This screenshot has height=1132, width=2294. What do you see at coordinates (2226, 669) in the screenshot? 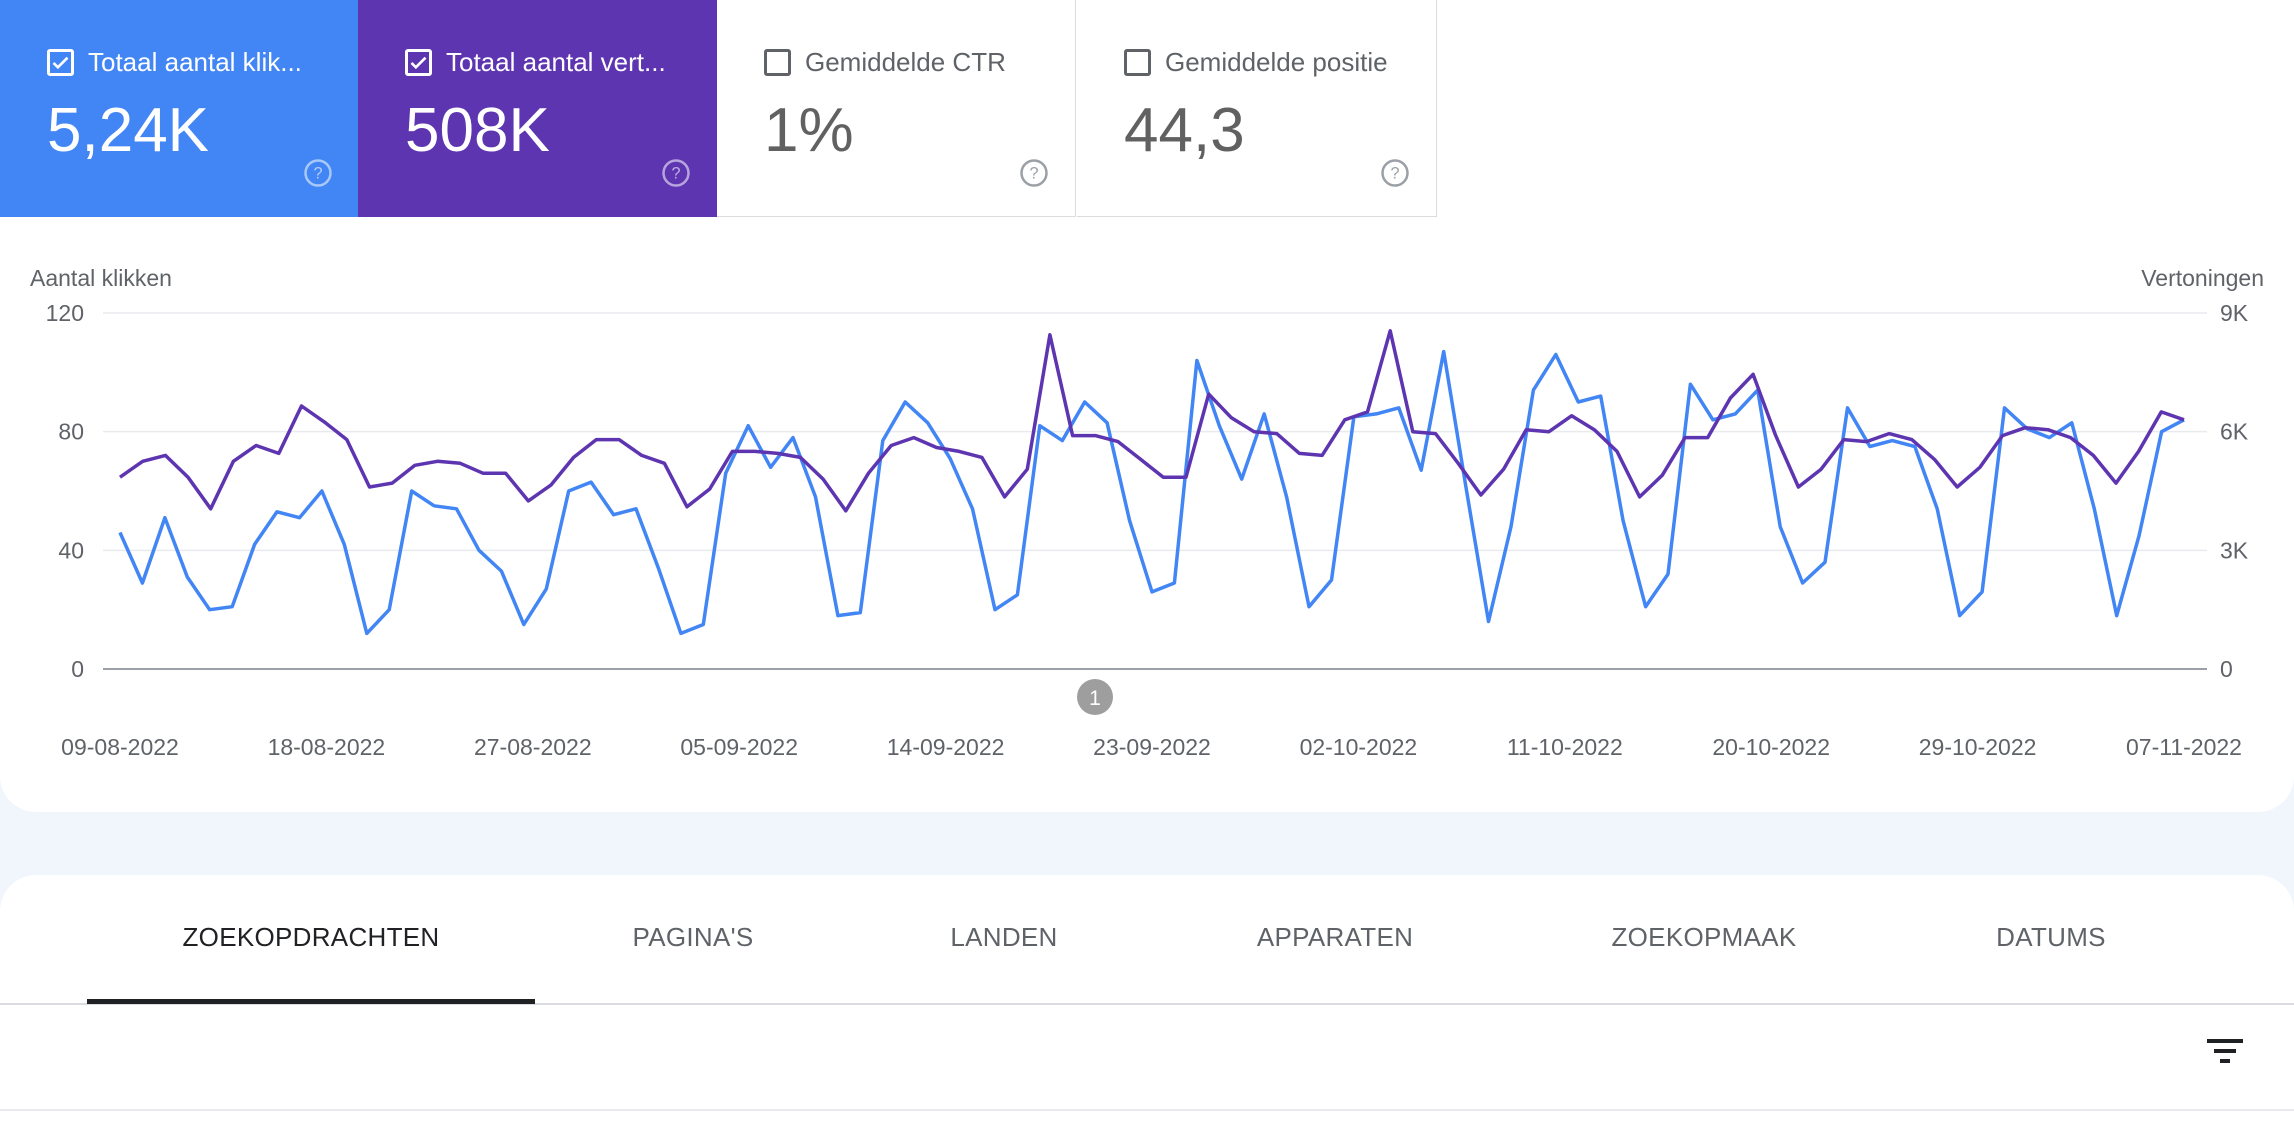
I see `y-right-tick-label: 0` at bounding box center [2226, 669].